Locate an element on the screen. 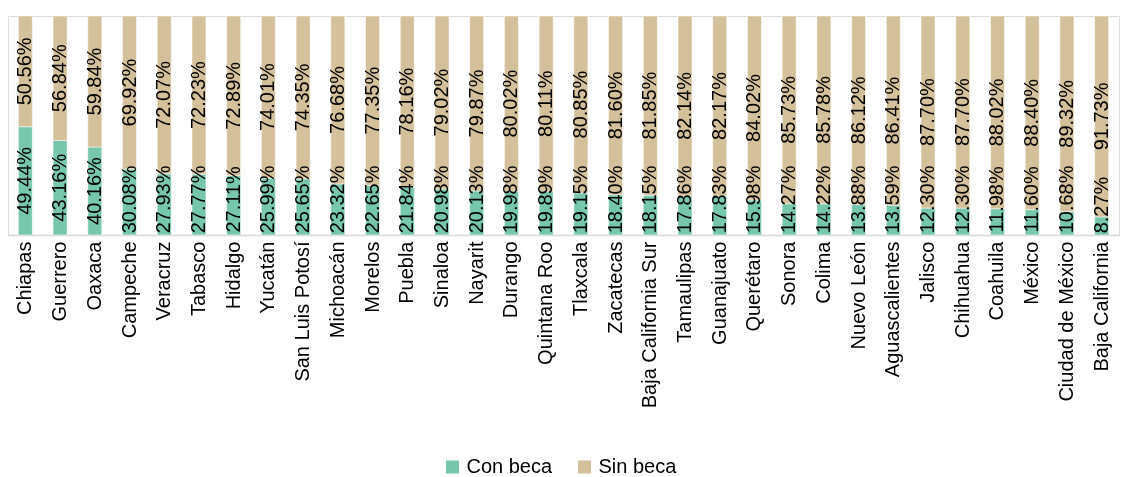  data-label: 27.93% is located at coordinates (163, 199).